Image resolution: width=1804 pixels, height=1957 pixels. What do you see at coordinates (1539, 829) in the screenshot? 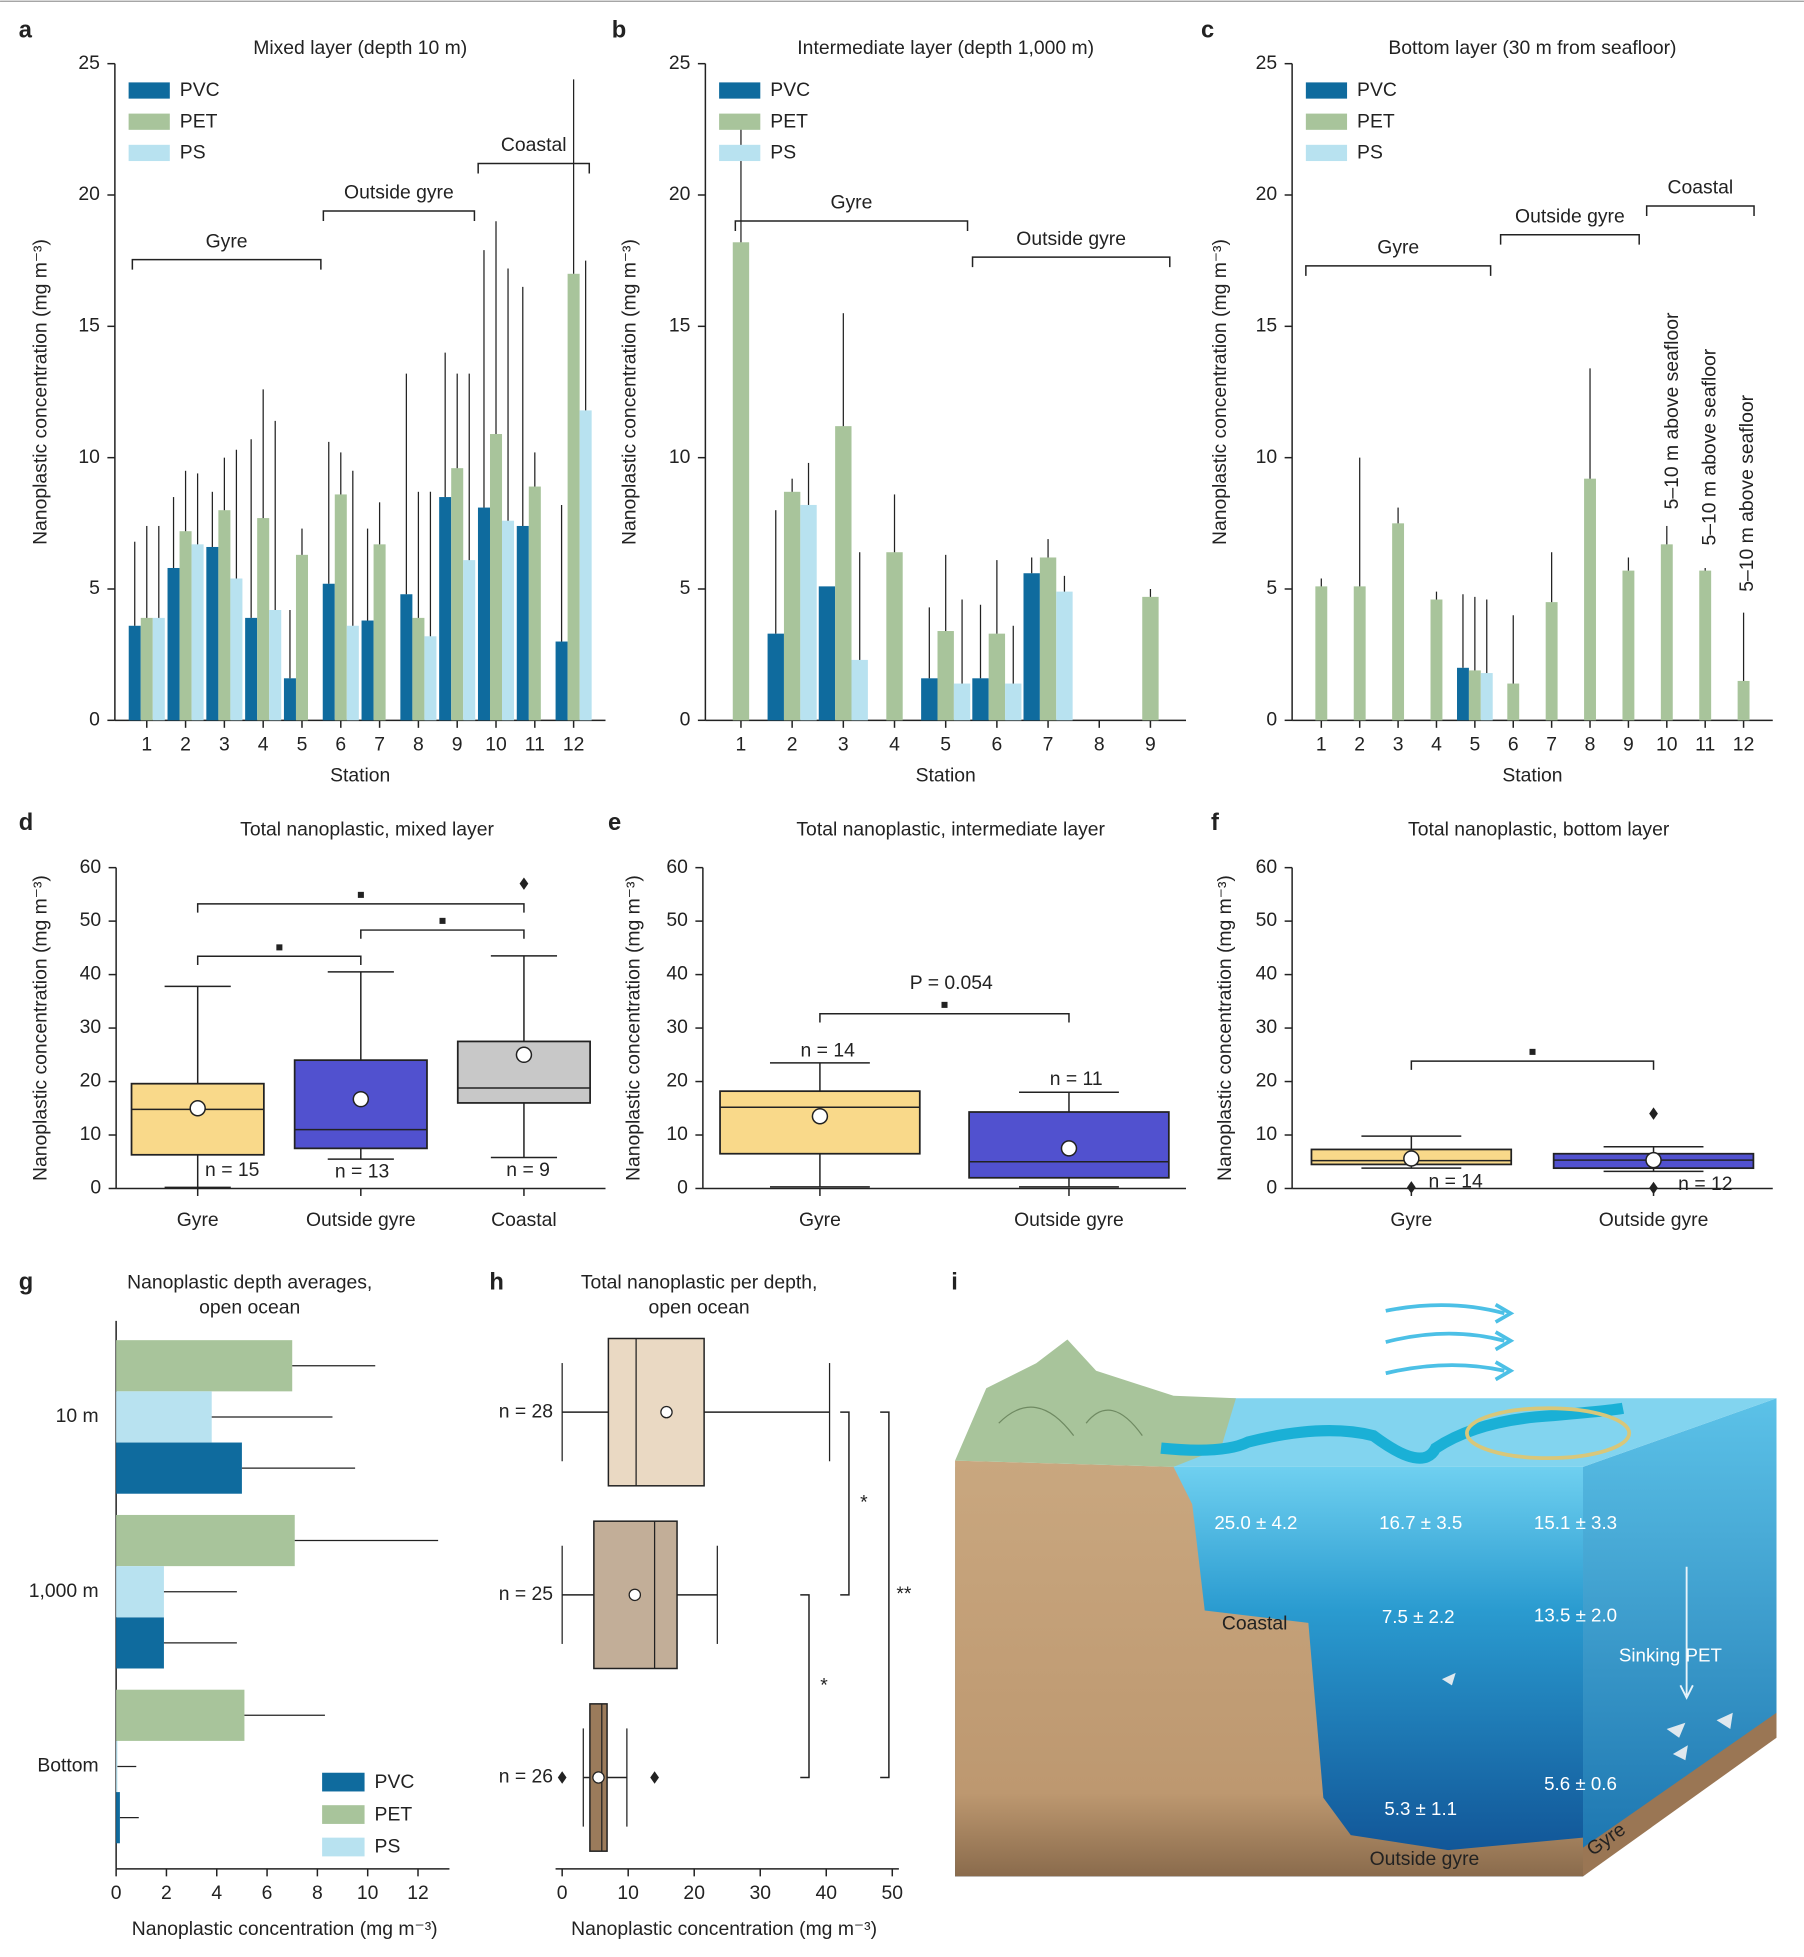
I see `chart-title: Total nanoplastic, bottom layer` at bounding box center [1539, 829].